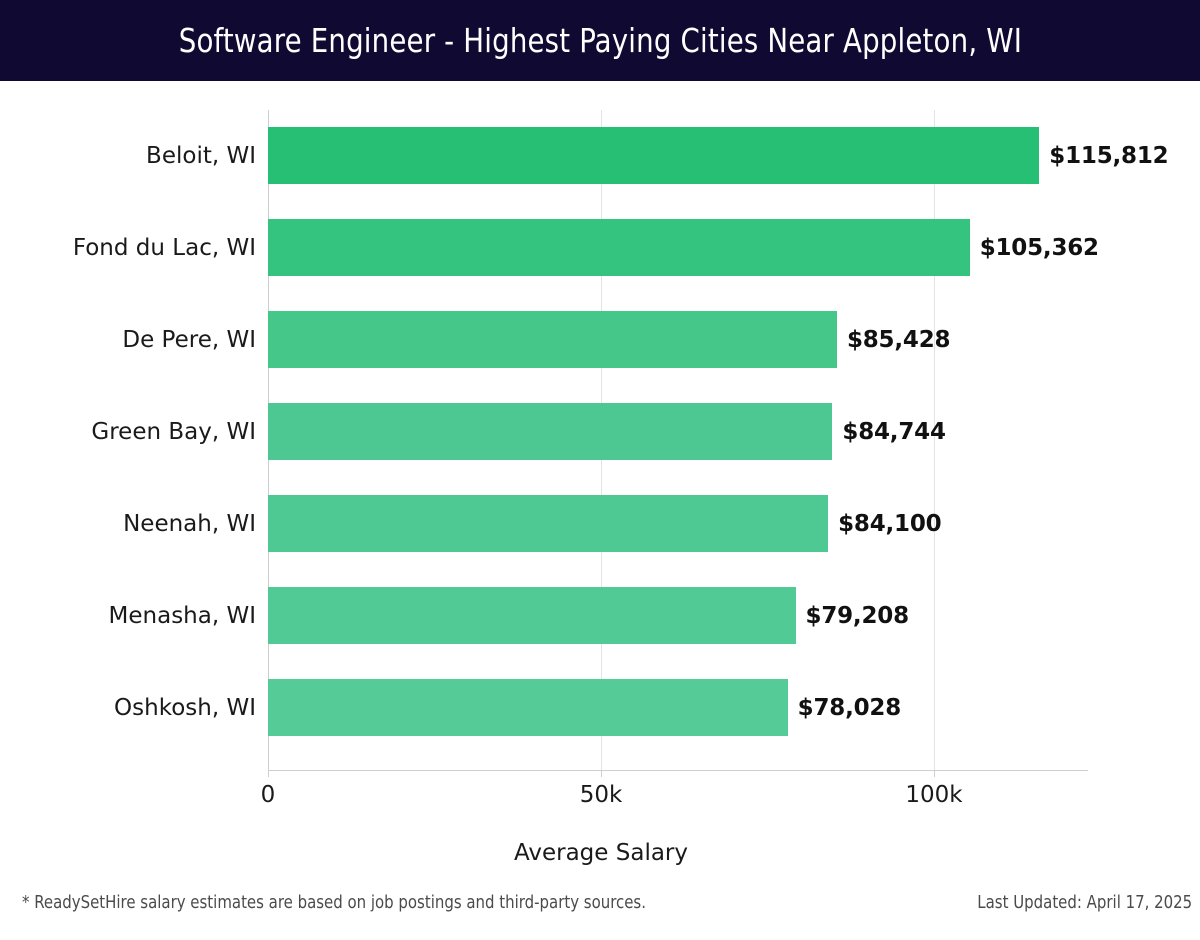  I want to click on bar-row: Green Bay, WI $84,744, so click(518, 432).